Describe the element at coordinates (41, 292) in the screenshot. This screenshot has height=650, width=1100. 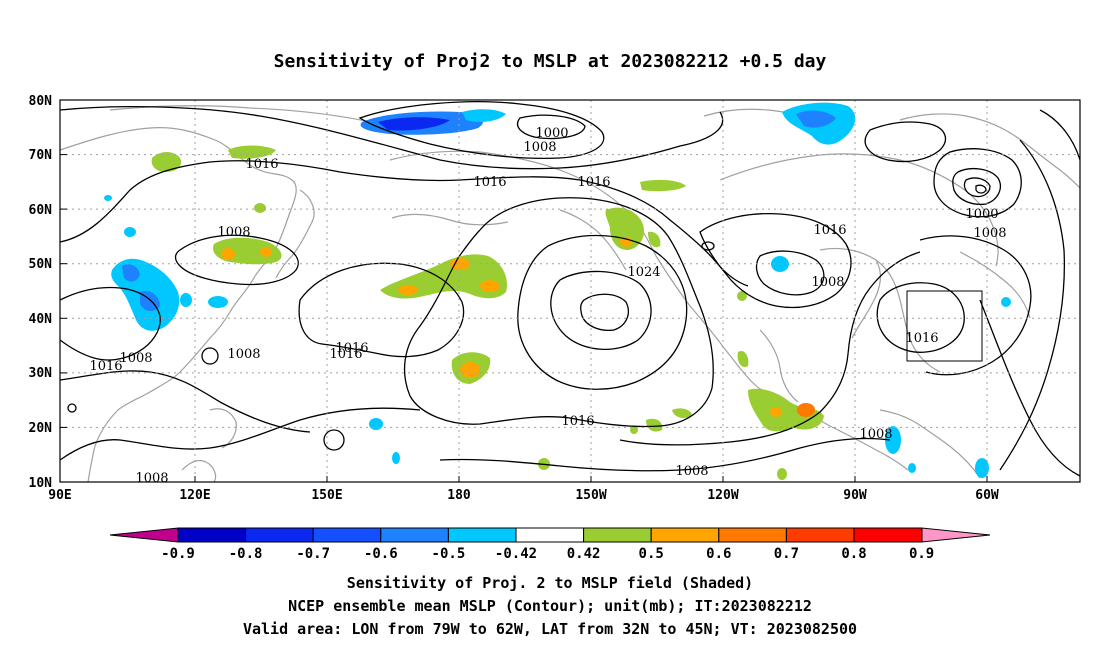
I see `latitude-labels: 80N 70N 60N 50N 40N 30N 20N 10N` at that location.